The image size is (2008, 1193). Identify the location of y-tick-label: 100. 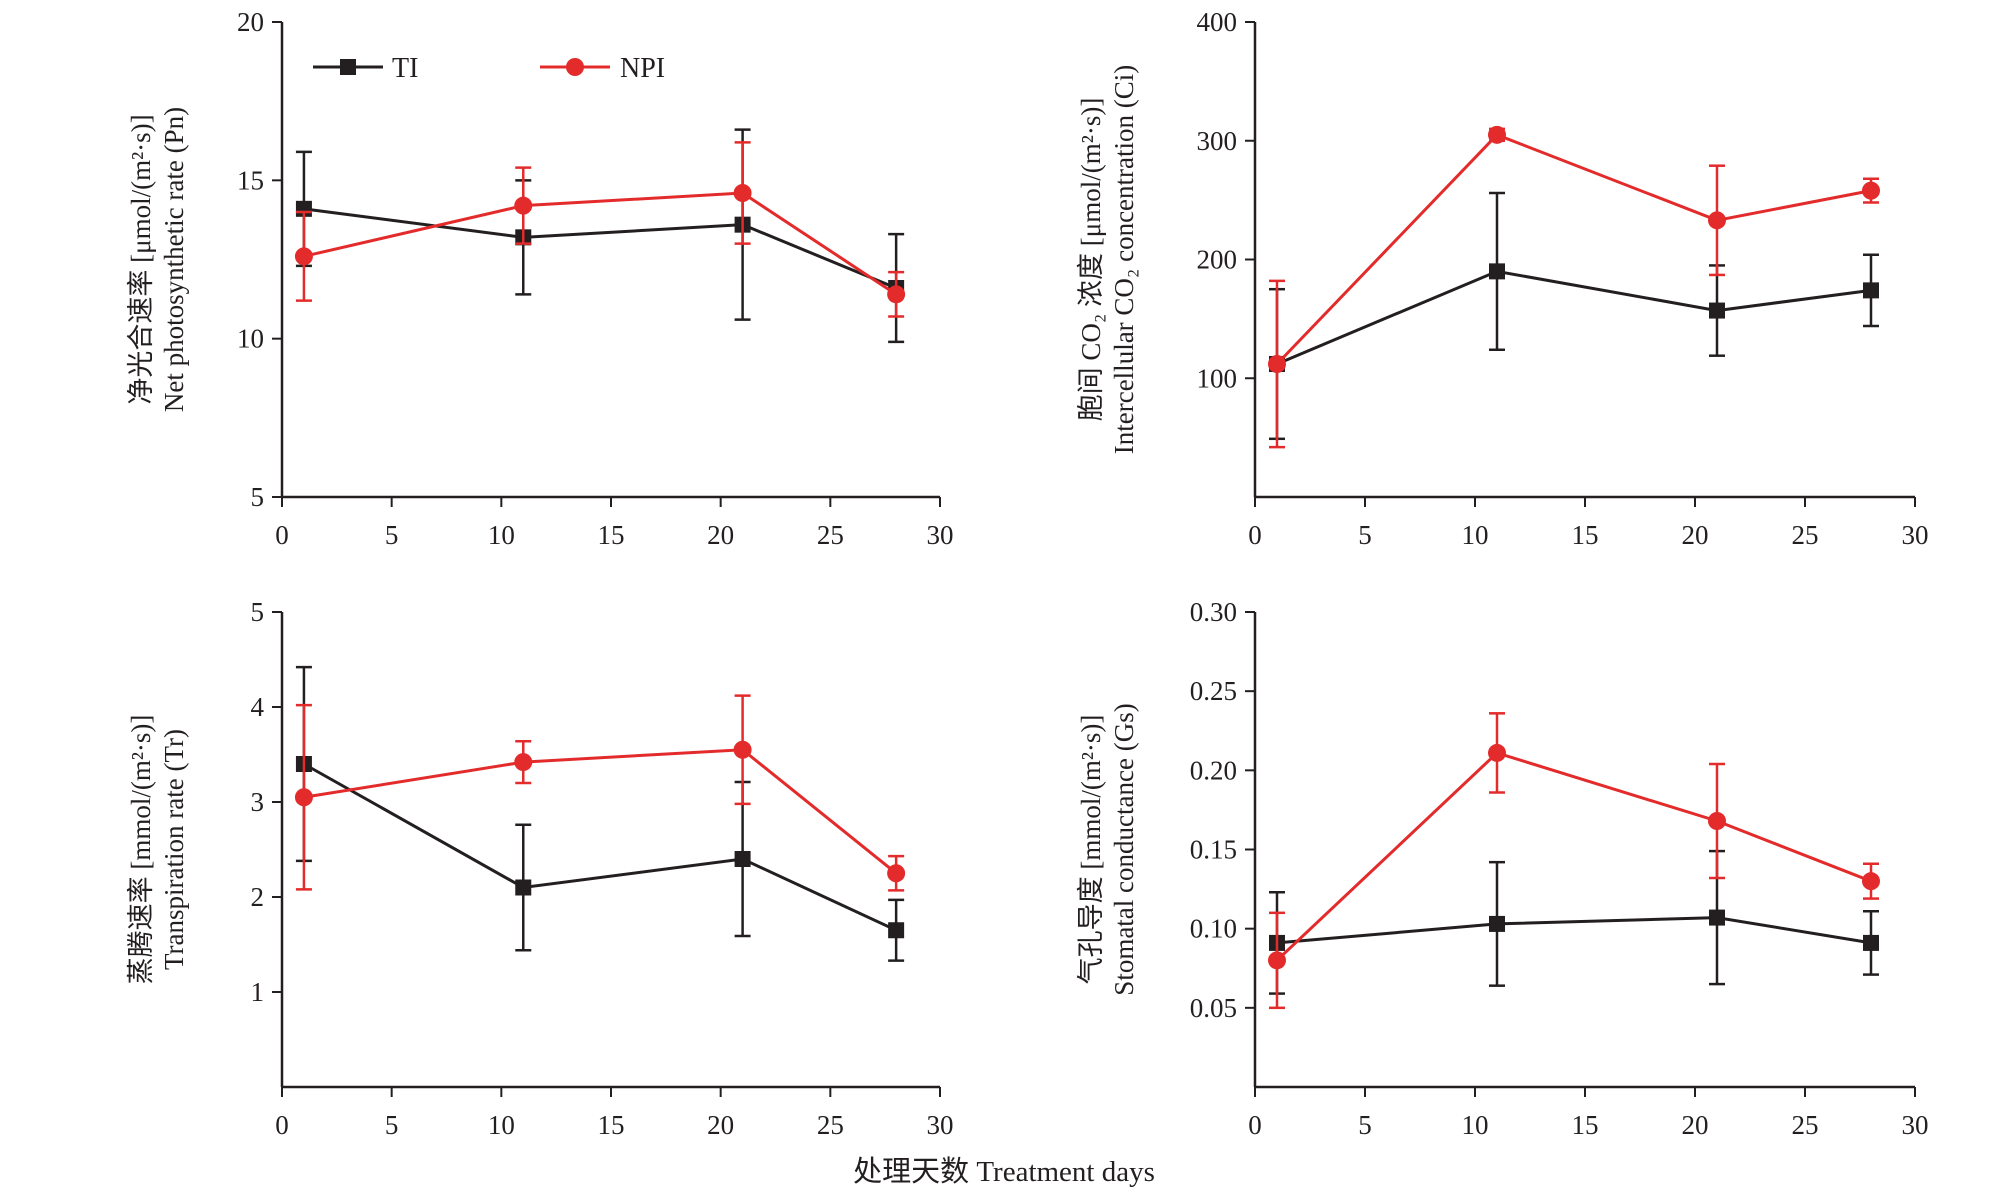
(1217, 378).